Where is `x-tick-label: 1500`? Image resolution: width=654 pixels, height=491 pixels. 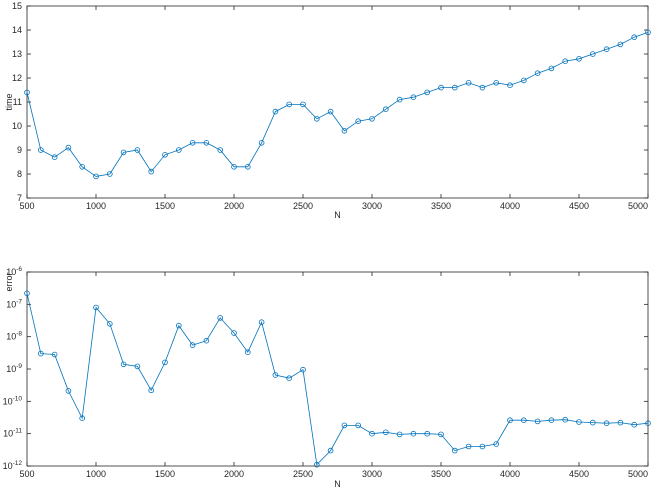 x-tick-label: 1500 is located at coordinates (165, 474).